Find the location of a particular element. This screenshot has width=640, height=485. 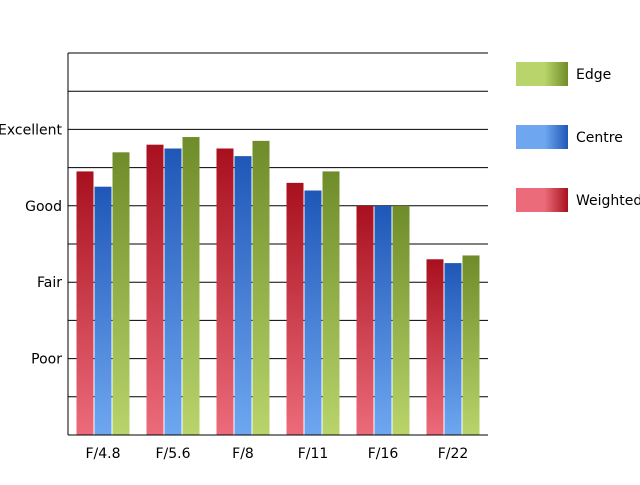

x-tick-label: F/5.6 is located at coordinates (172, 454).